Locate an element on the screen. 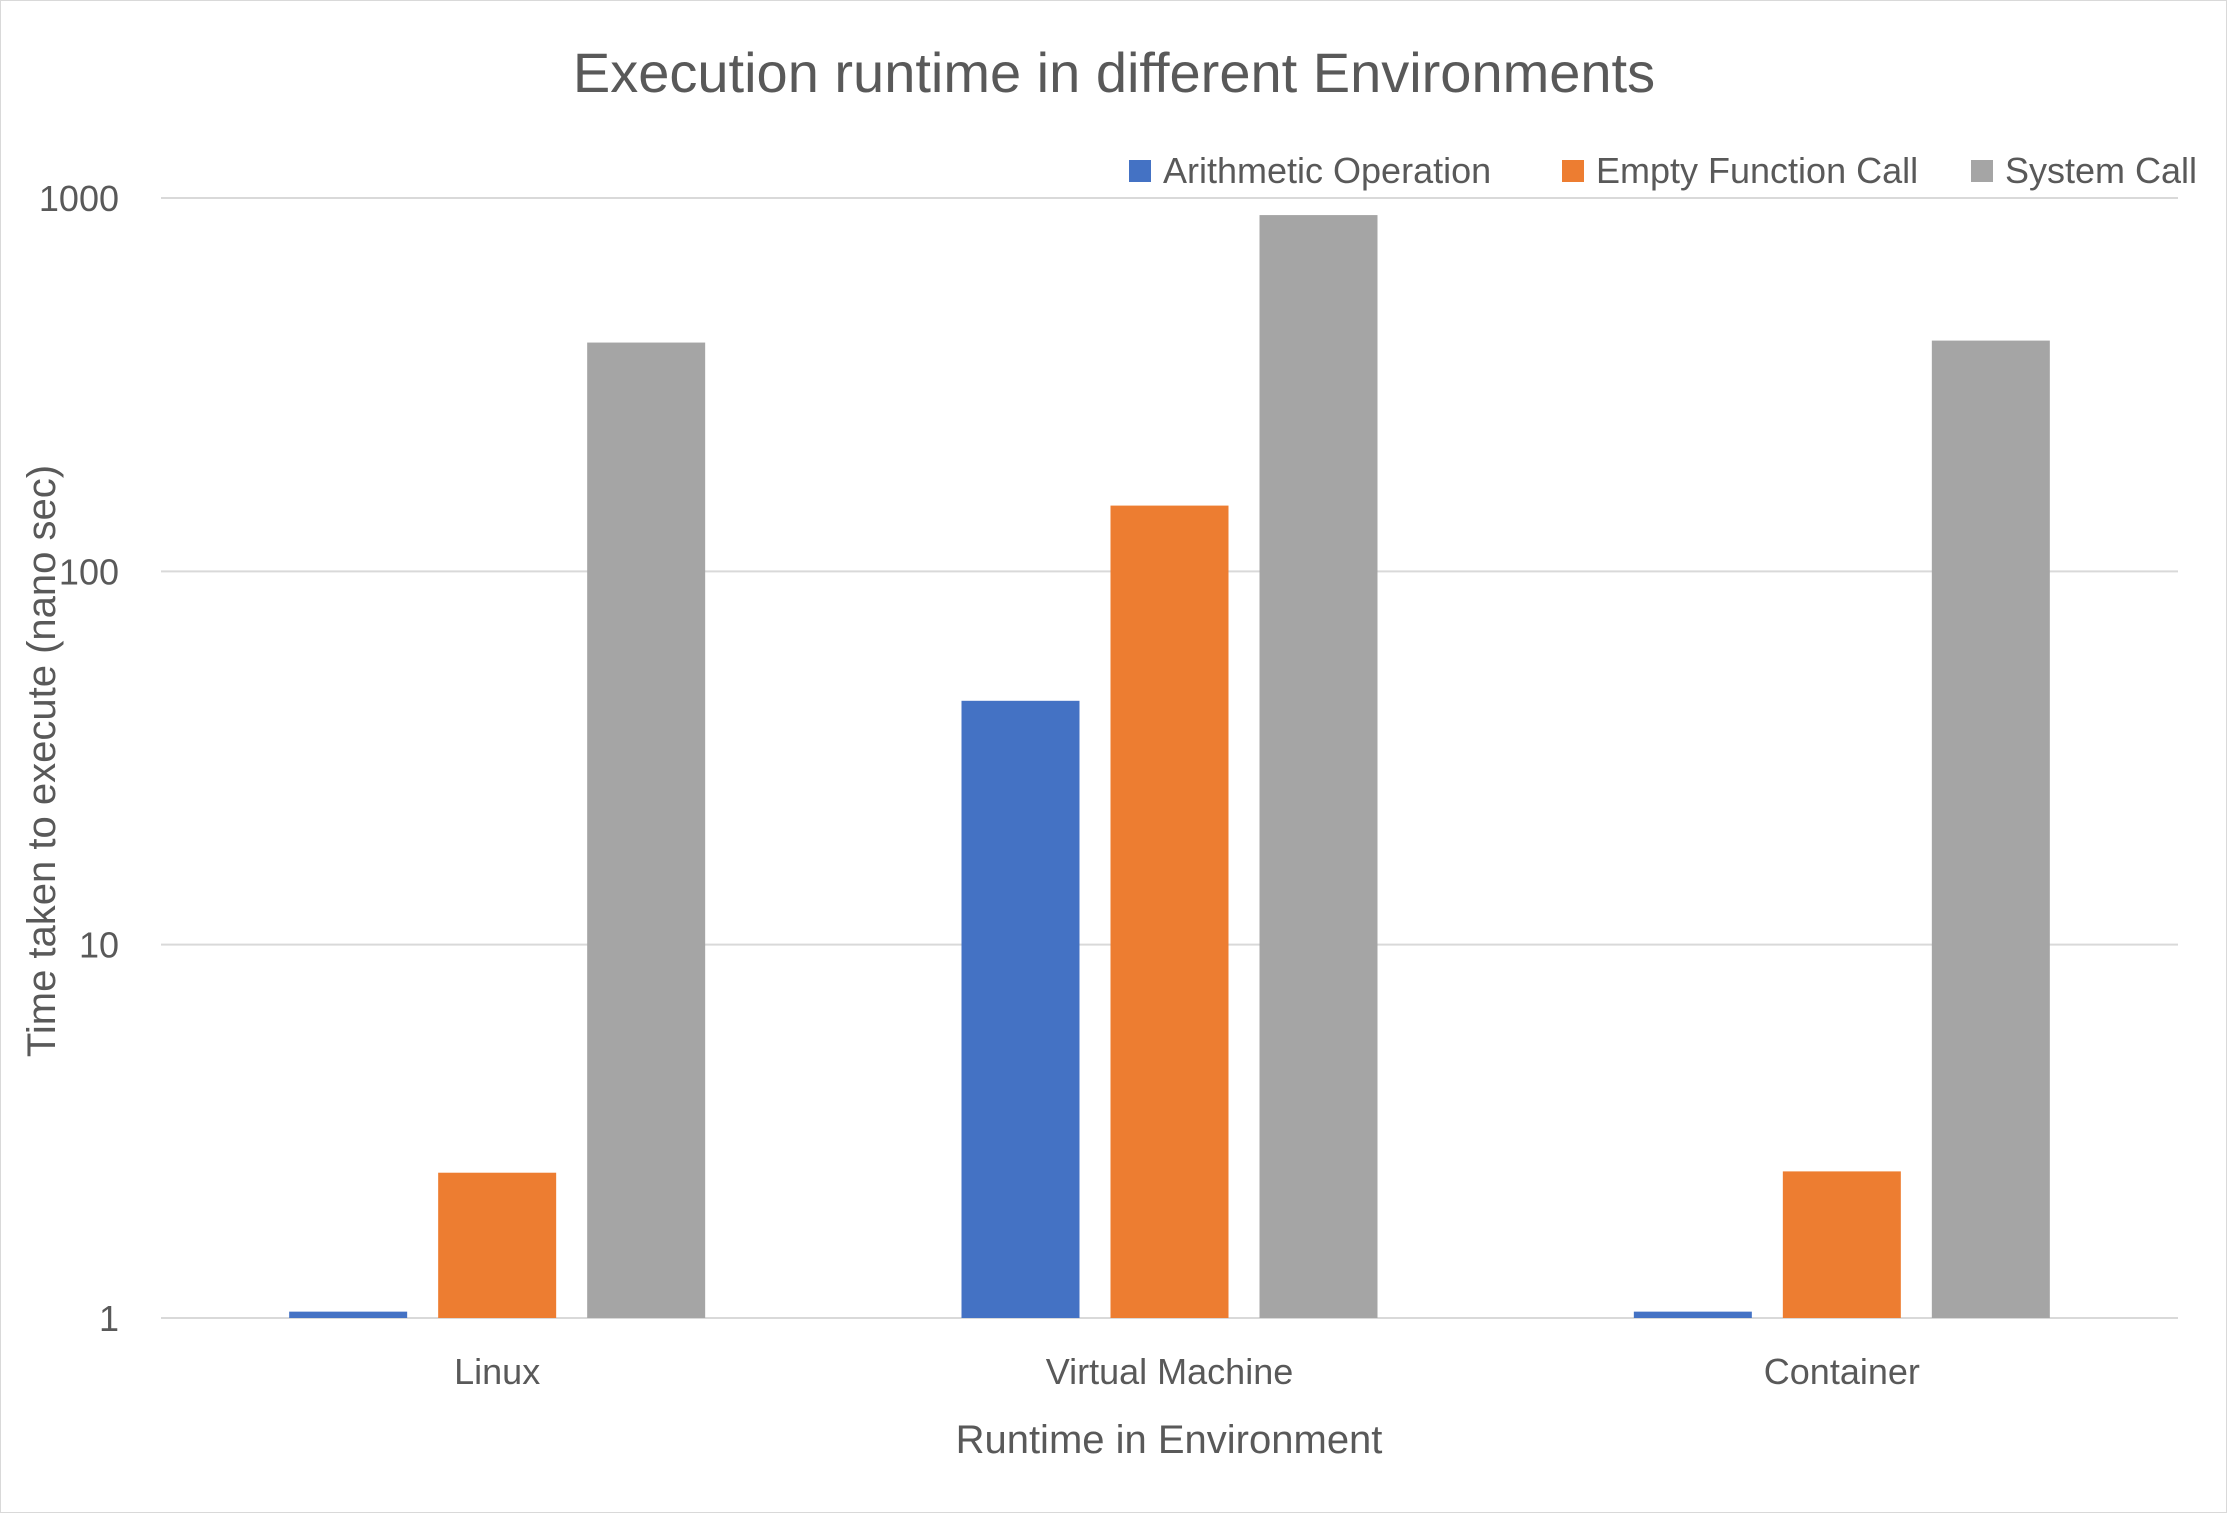  y-tick-label: 100 is located at coordinates (89, 571).